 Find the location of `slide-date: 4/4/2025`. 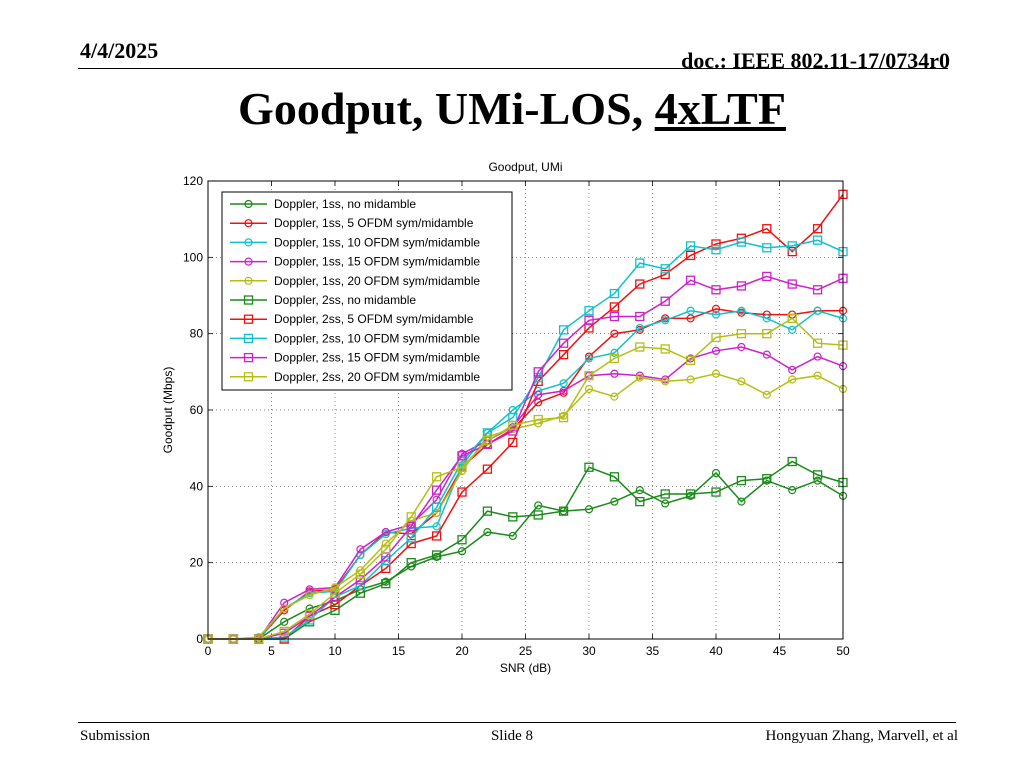

slide-date: 4/4/2025 is located at coordinates (119, 50).